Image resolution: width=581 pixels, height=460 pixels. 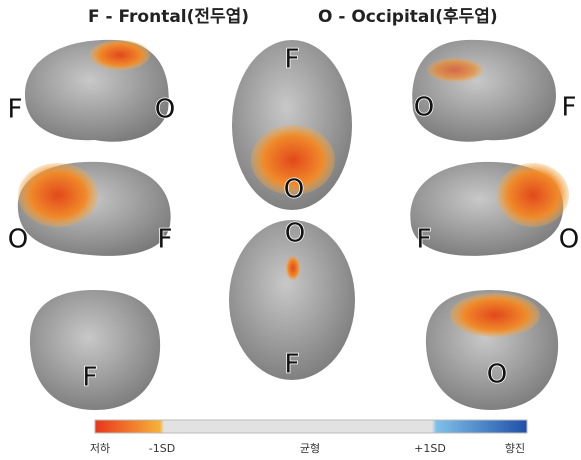 What do you see at coordinates (95, 350) in the screenshot?
I see `brain-posterior-left` at bounding box center [95, 350].